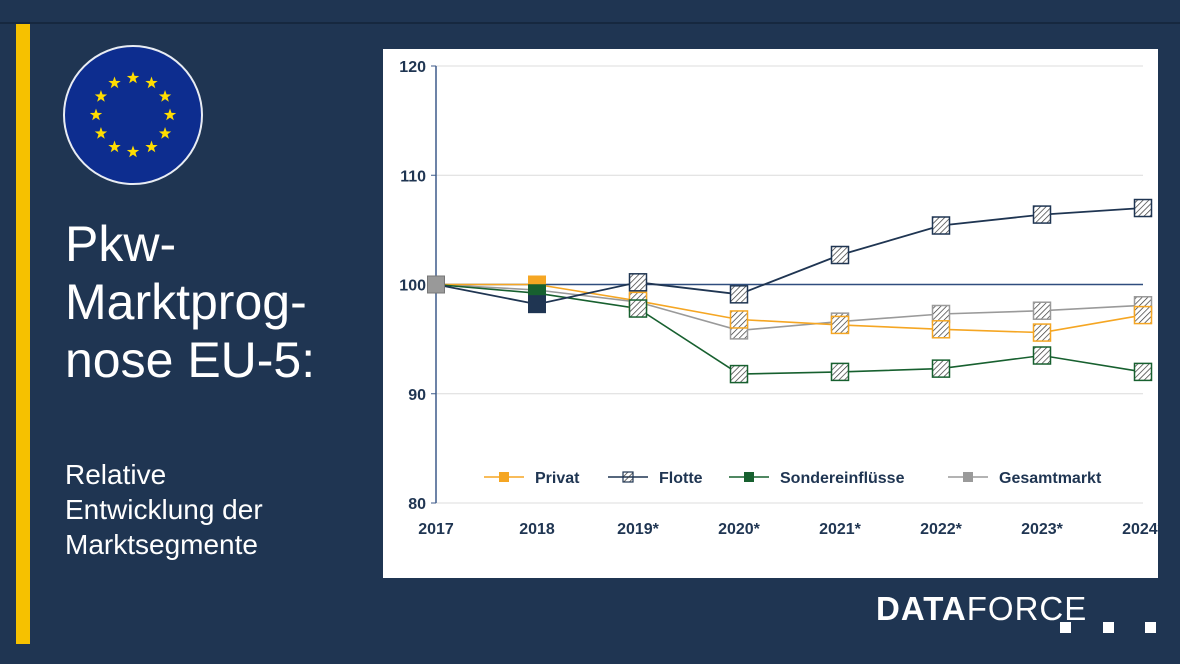  What do you see at coordinates (840, 529) in the screenshot?
I see `x-tick-label: 2021*` at bounding box center [840, 529].